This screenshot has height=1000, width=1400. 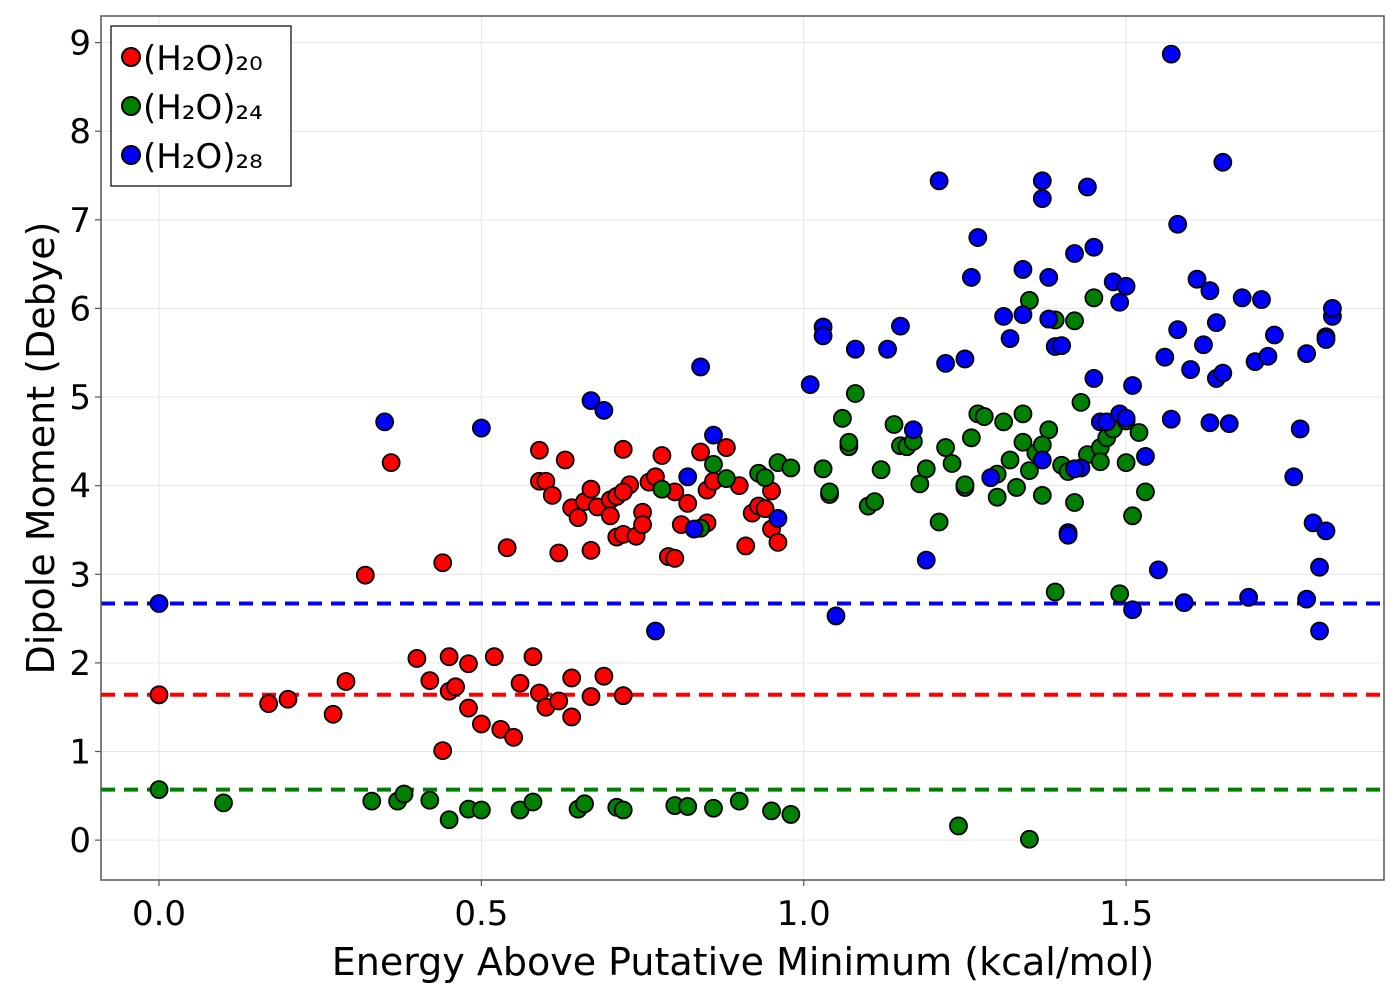 I want to click on y-tick-label: 9, so click(x=80, y=44).